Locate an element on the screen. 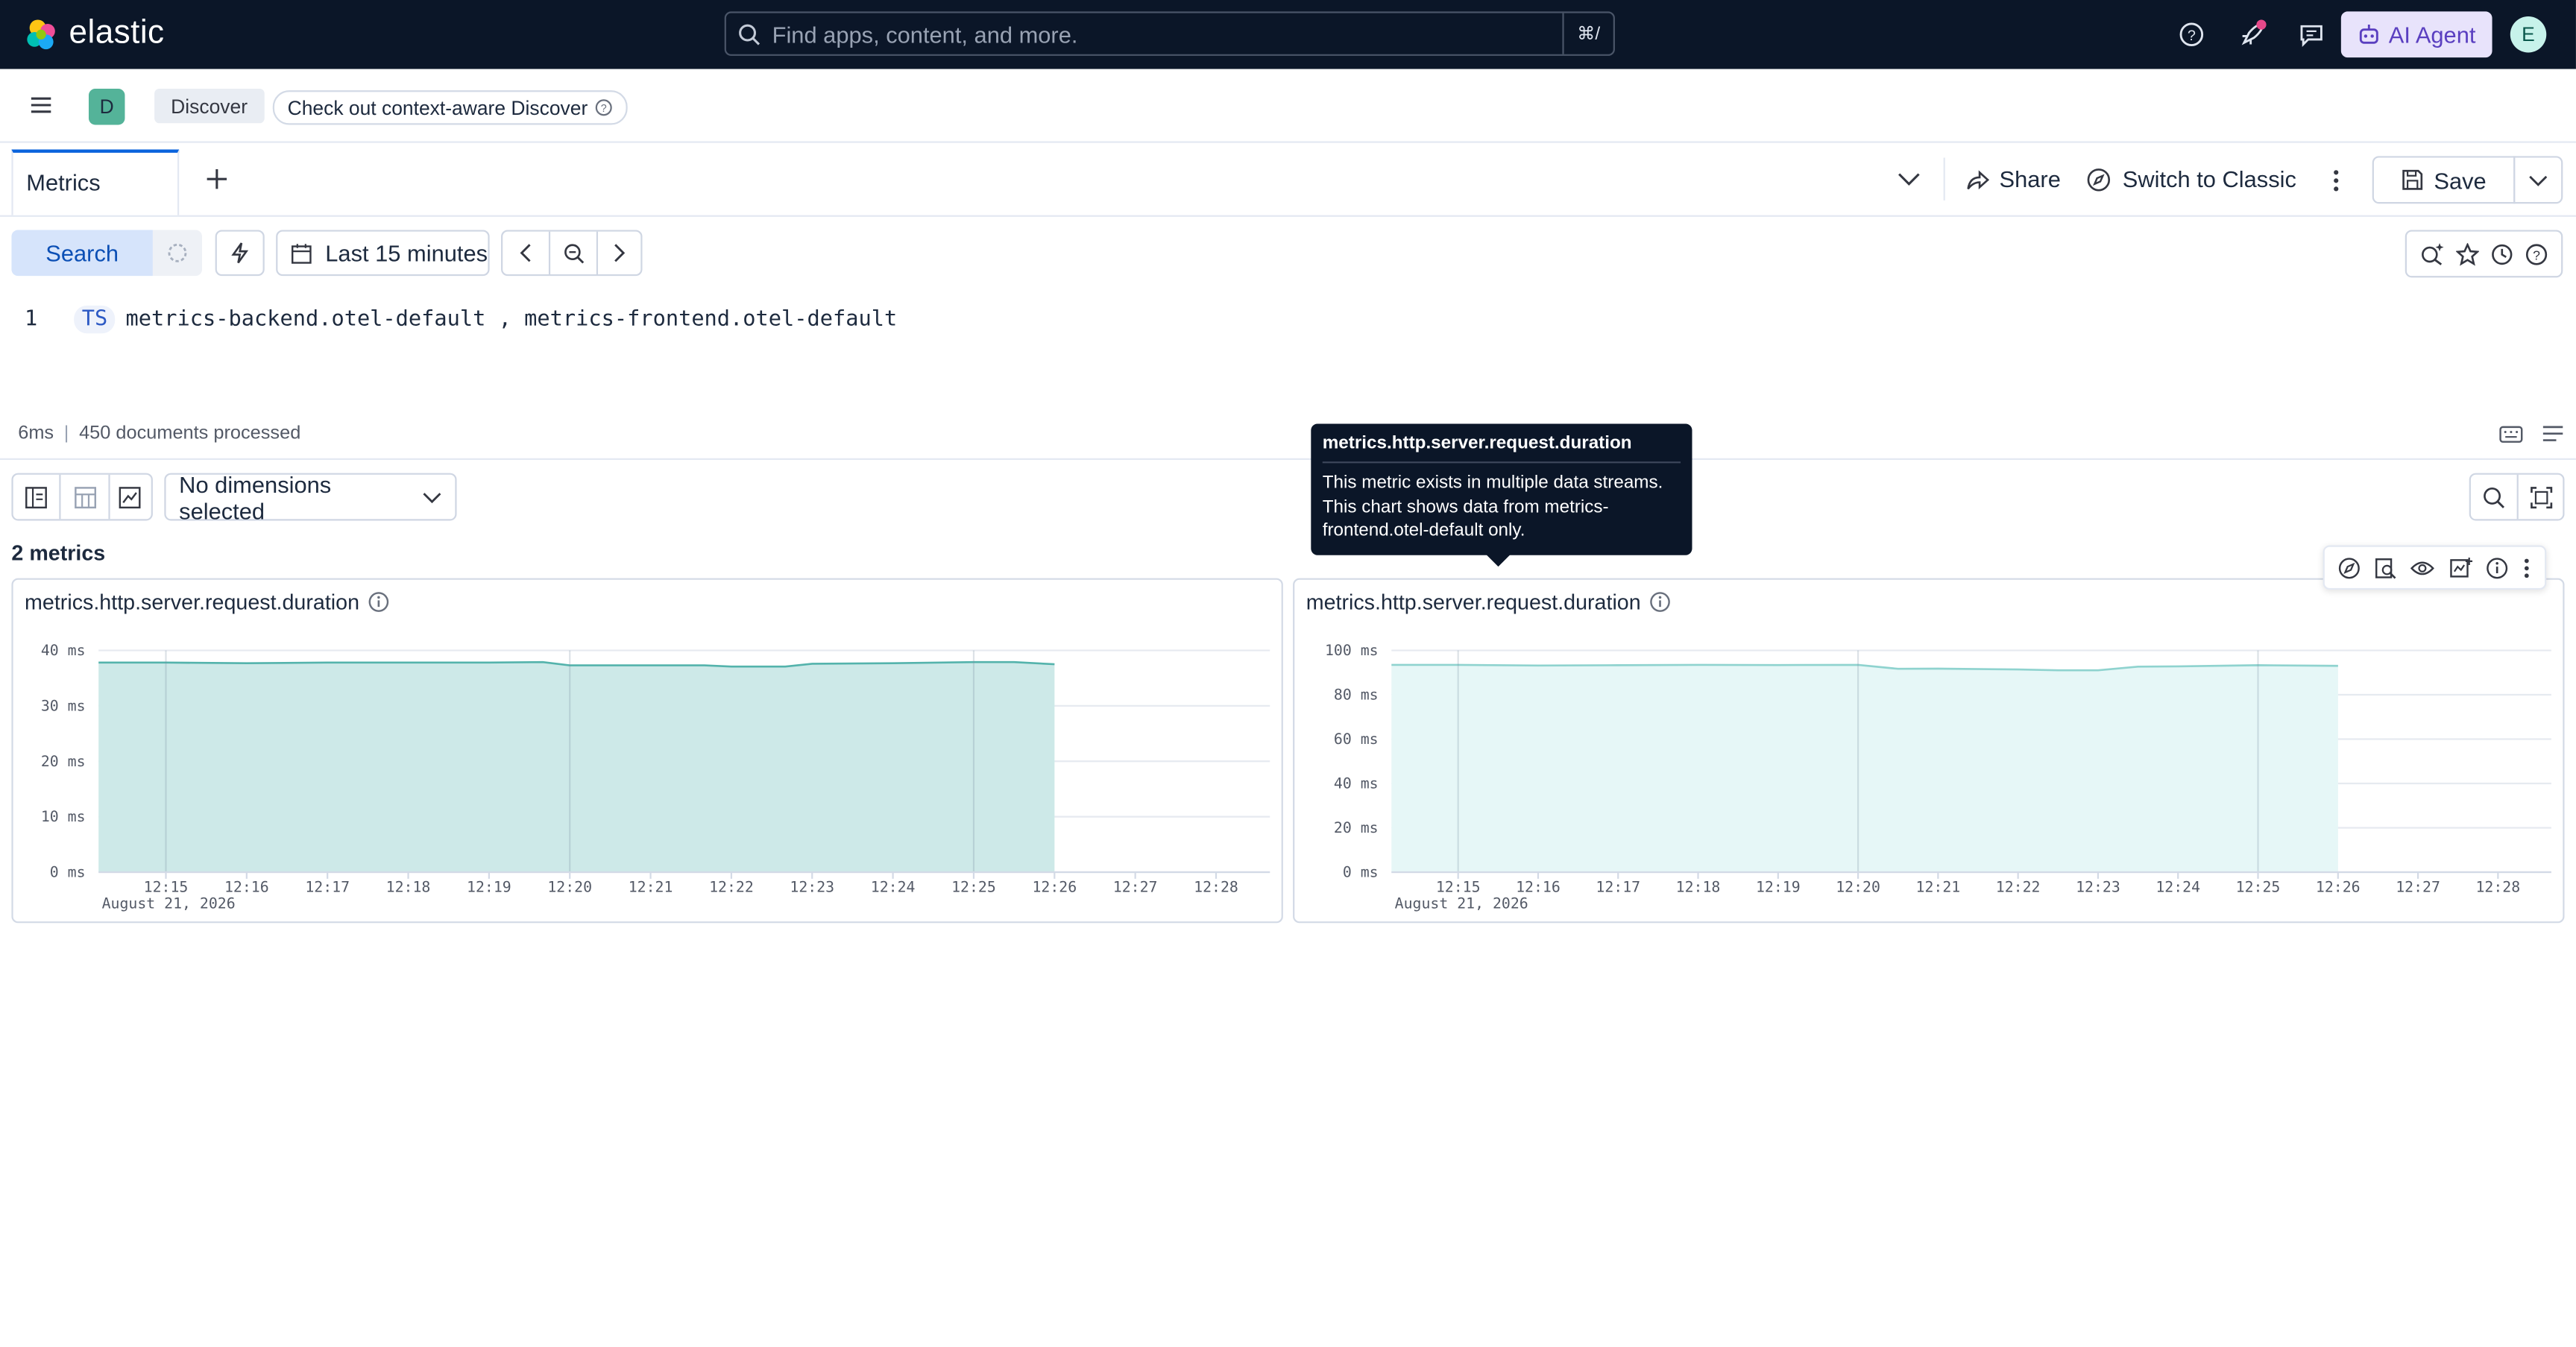 This screenshot has width=2576, height=1347. esql-command-keyword: TS is located at coordinates (94, 319).